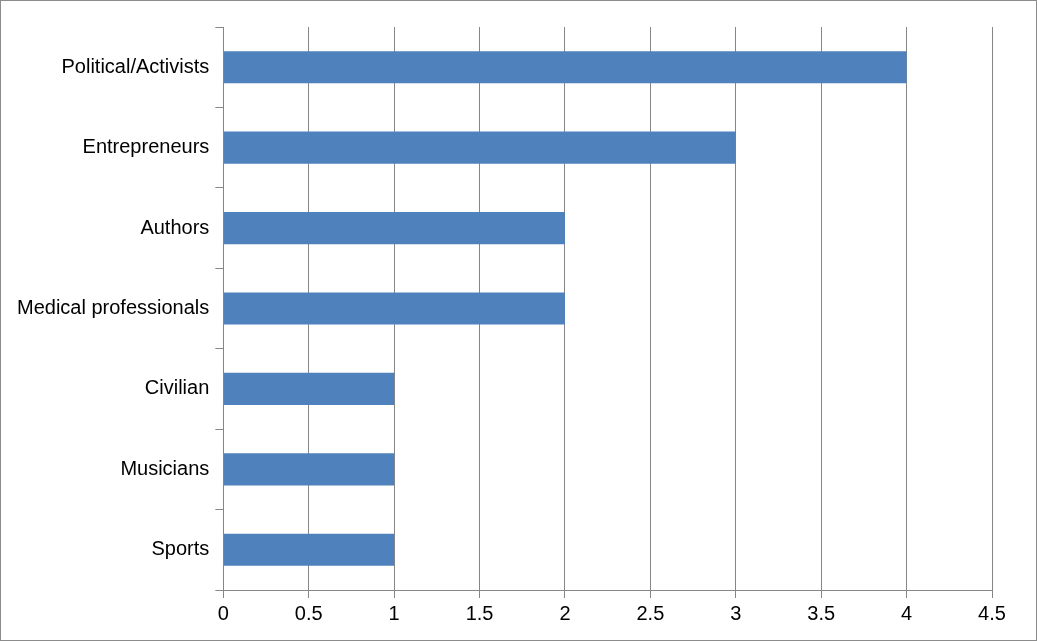 This screenshot has width=1037, height=641. I want to click on y-tick-label: Sports, so click(180, 548).